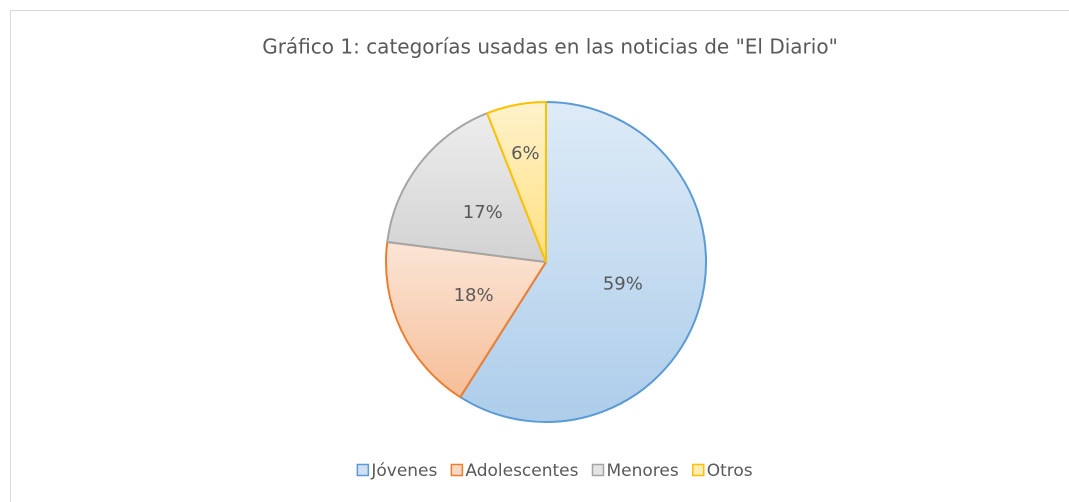  I want to click on legend-label: Jóvenes, so click(403, 471).